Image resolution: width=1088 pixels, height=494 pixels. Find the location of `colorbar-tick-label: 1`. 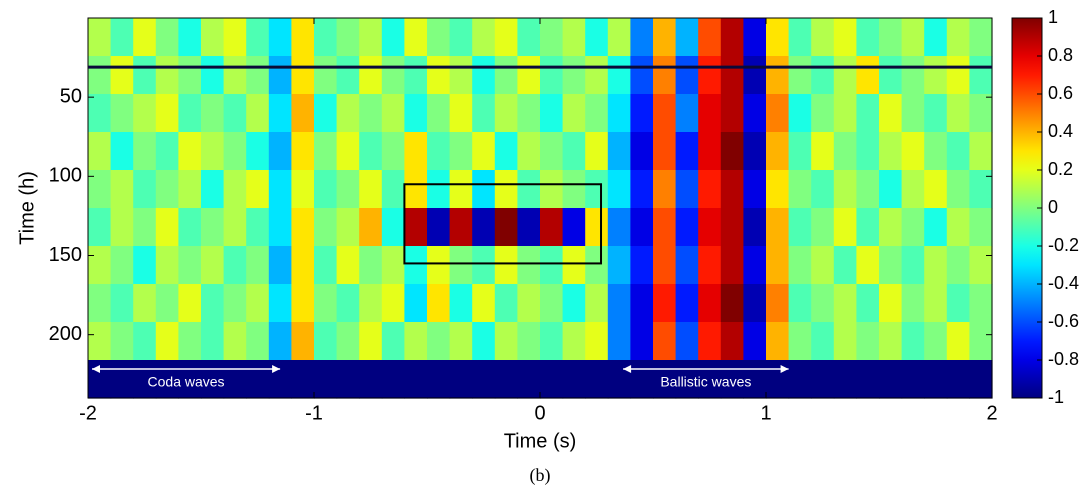

colorbar-tick-label: 1 is located at coordinates (1053, 17).